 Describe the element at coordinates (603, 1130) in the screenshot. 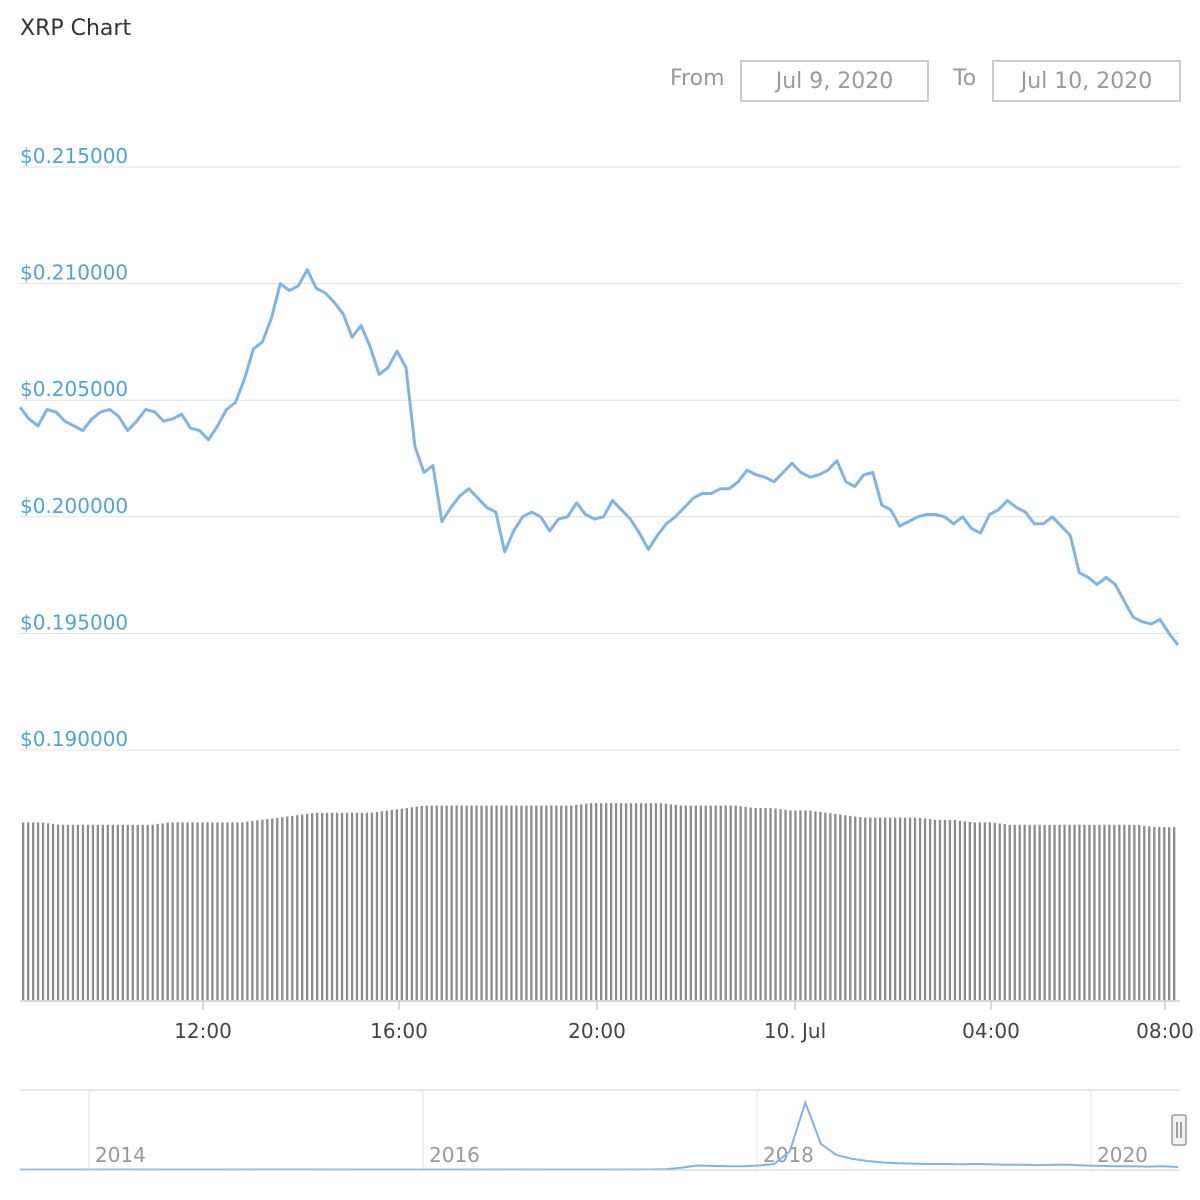

I see `navigator: 2014 2016 2018 2020` at that location.